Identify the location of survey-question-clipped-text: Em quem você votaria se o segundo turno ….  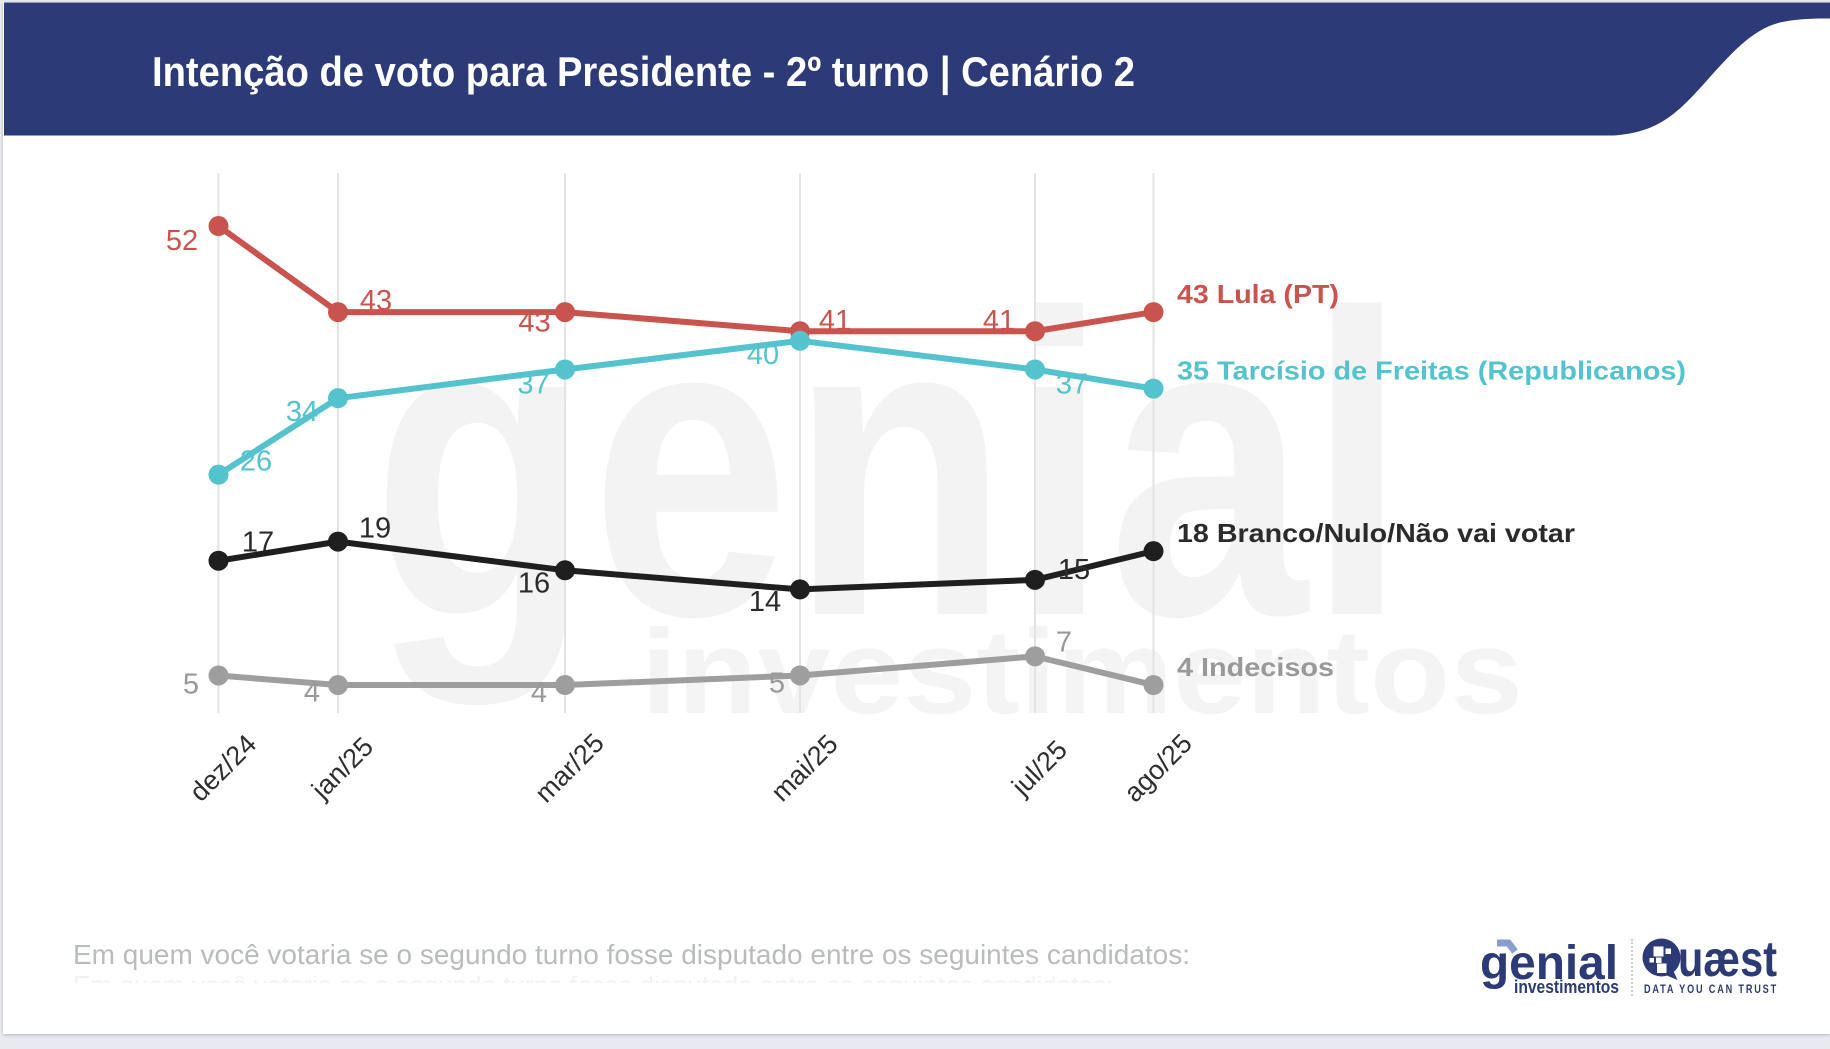
(631, 979).